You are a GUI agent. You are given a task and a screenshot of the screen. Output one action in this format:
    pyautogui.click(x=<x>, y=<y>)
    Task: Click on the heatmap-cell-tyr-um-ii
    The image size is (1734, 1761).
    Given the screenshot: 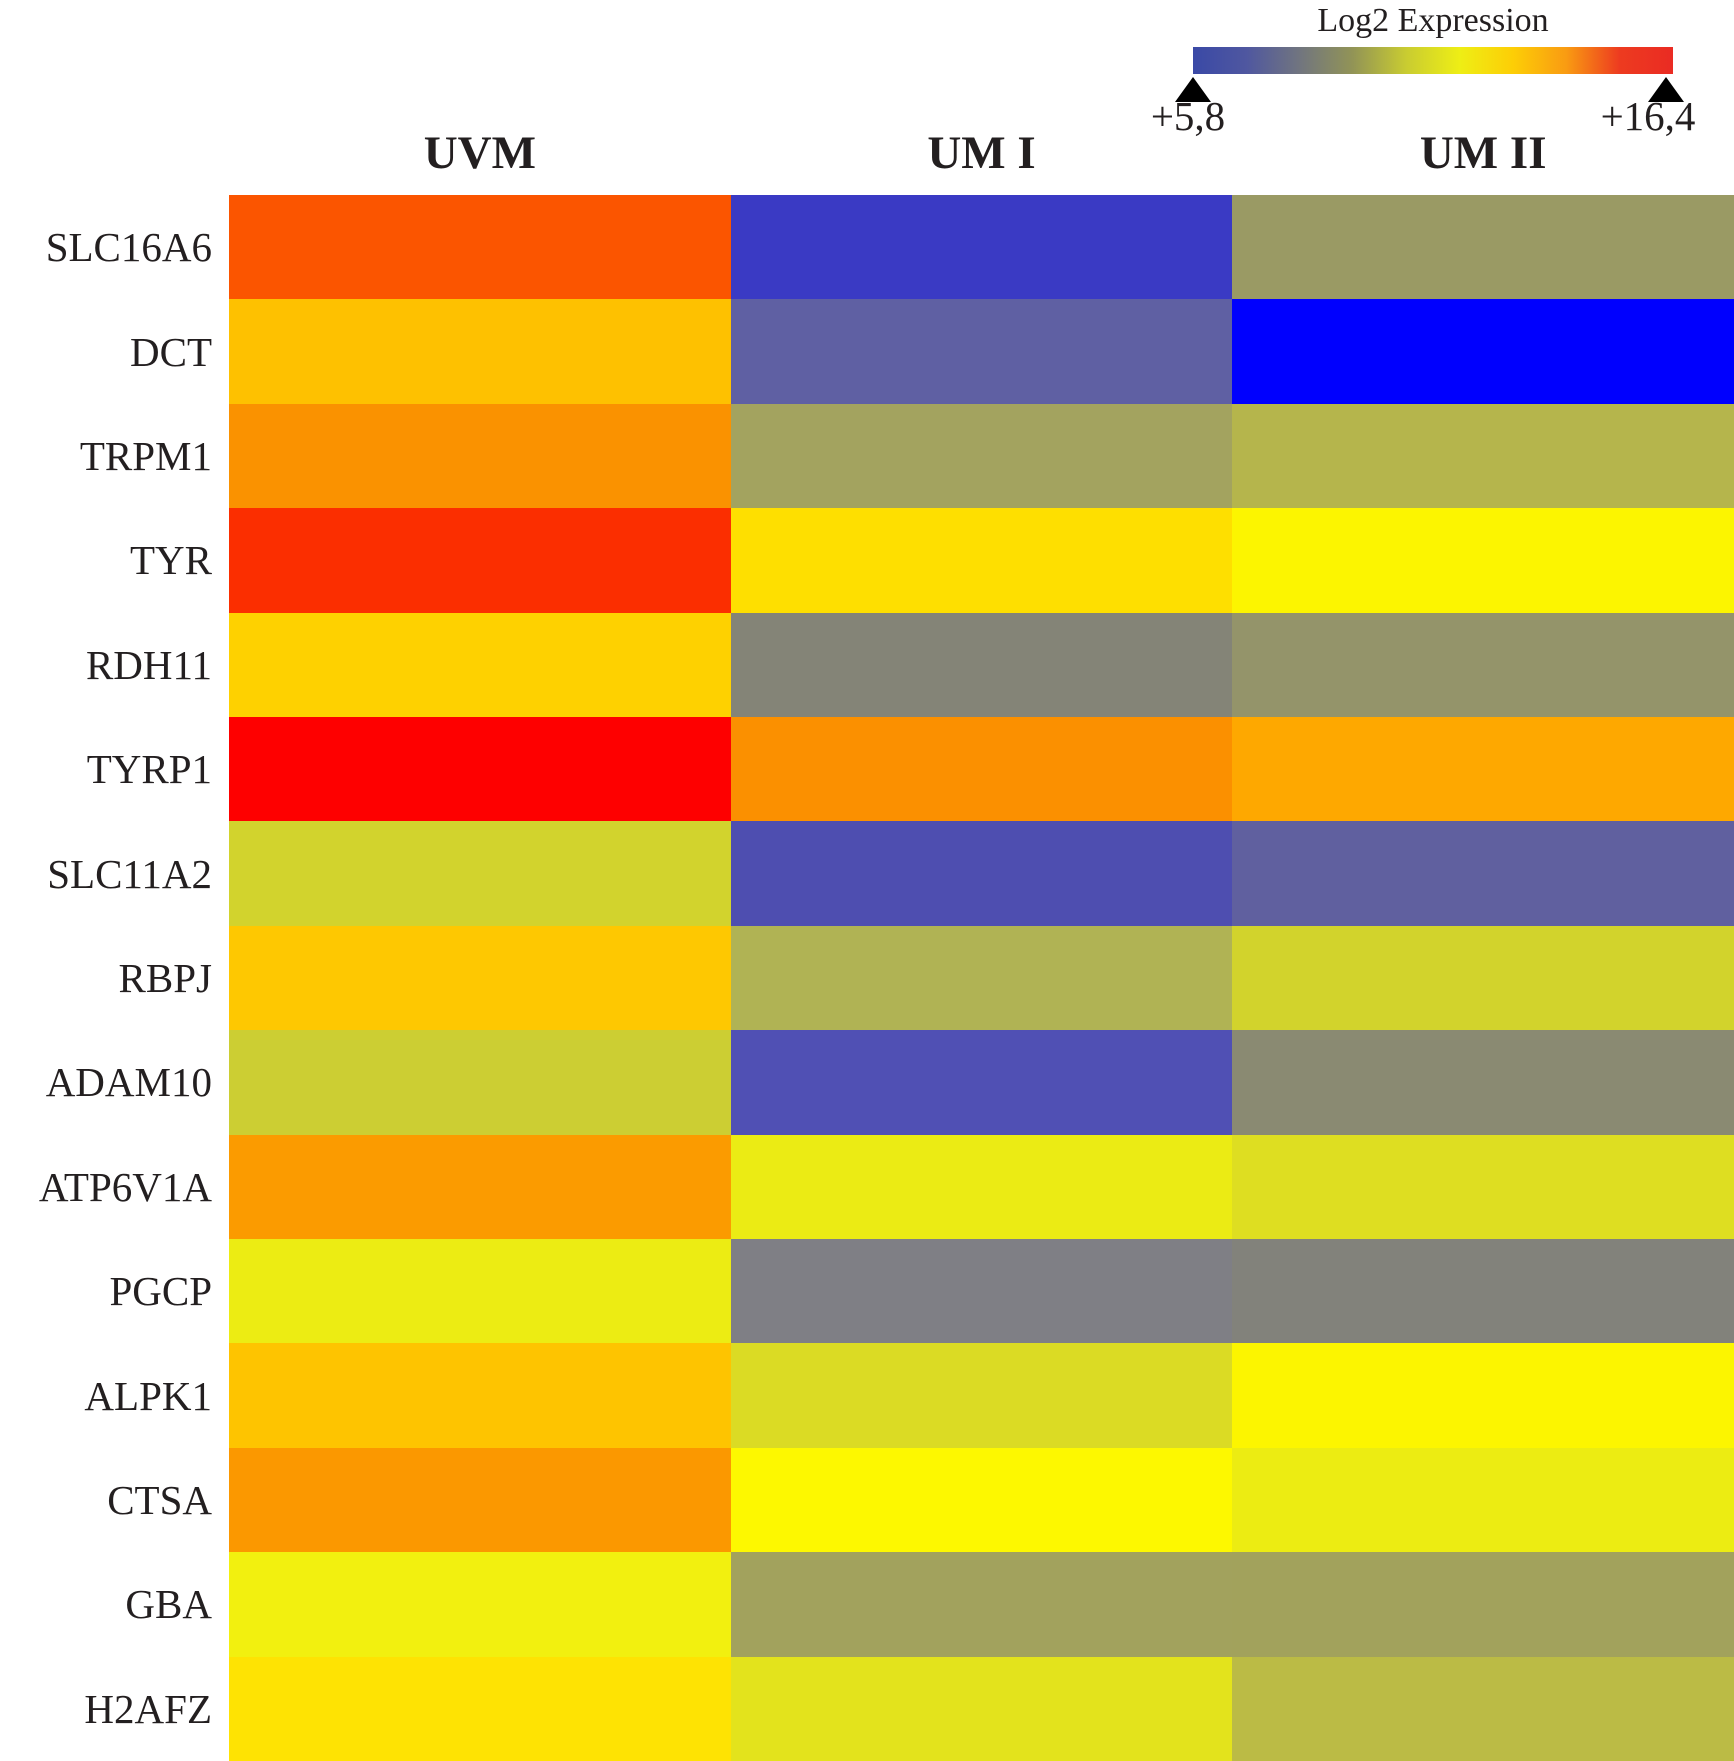 What is the action you would take?
    pyautogui.click(x=1483, y=560)
    